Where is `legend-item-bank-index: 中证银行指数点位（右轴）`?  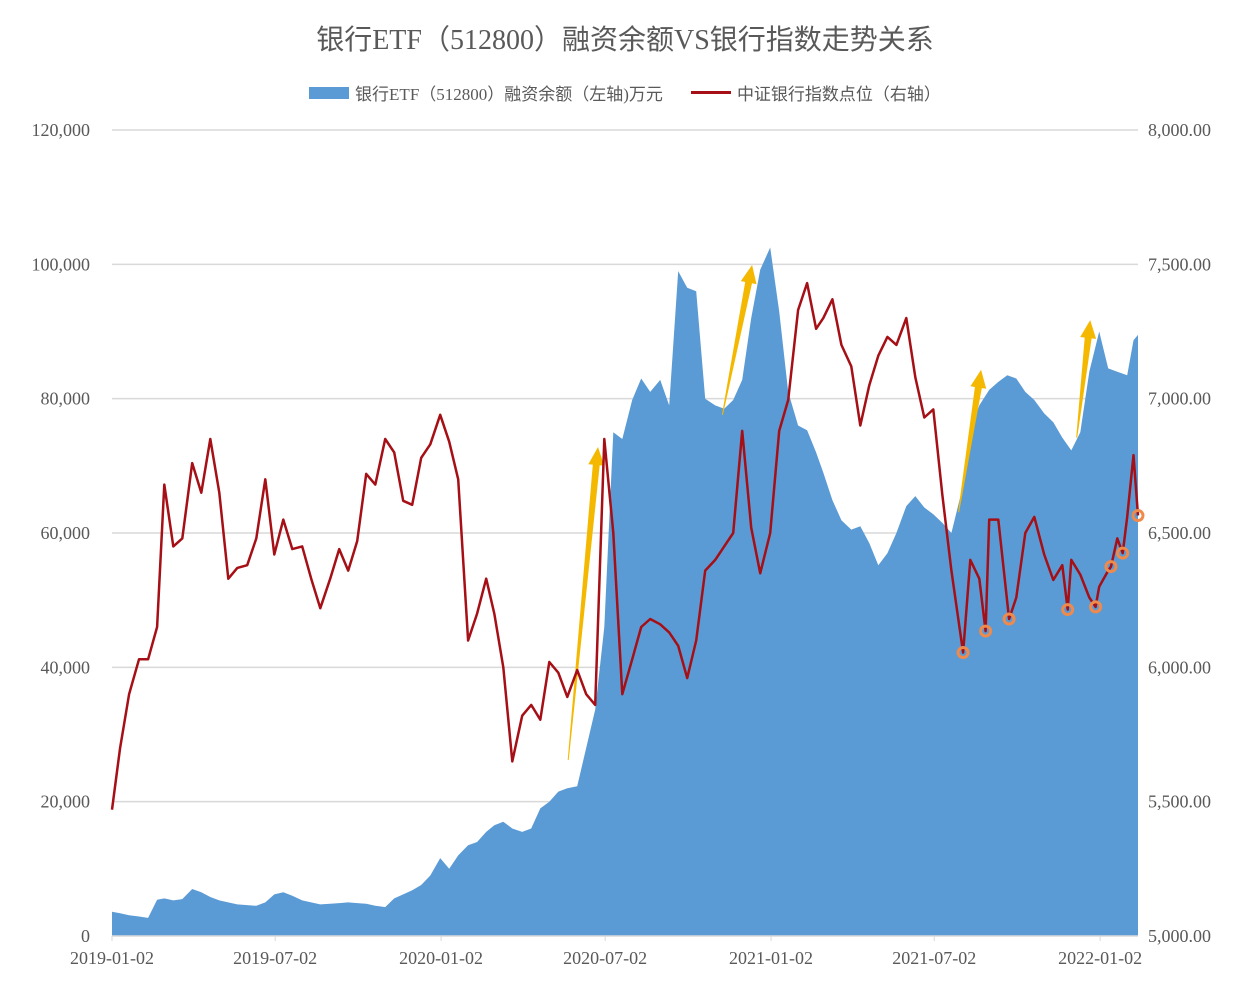 legend-item-bank-index: 中证银行指数点位（右轴） is located at coordinates (815, 92).